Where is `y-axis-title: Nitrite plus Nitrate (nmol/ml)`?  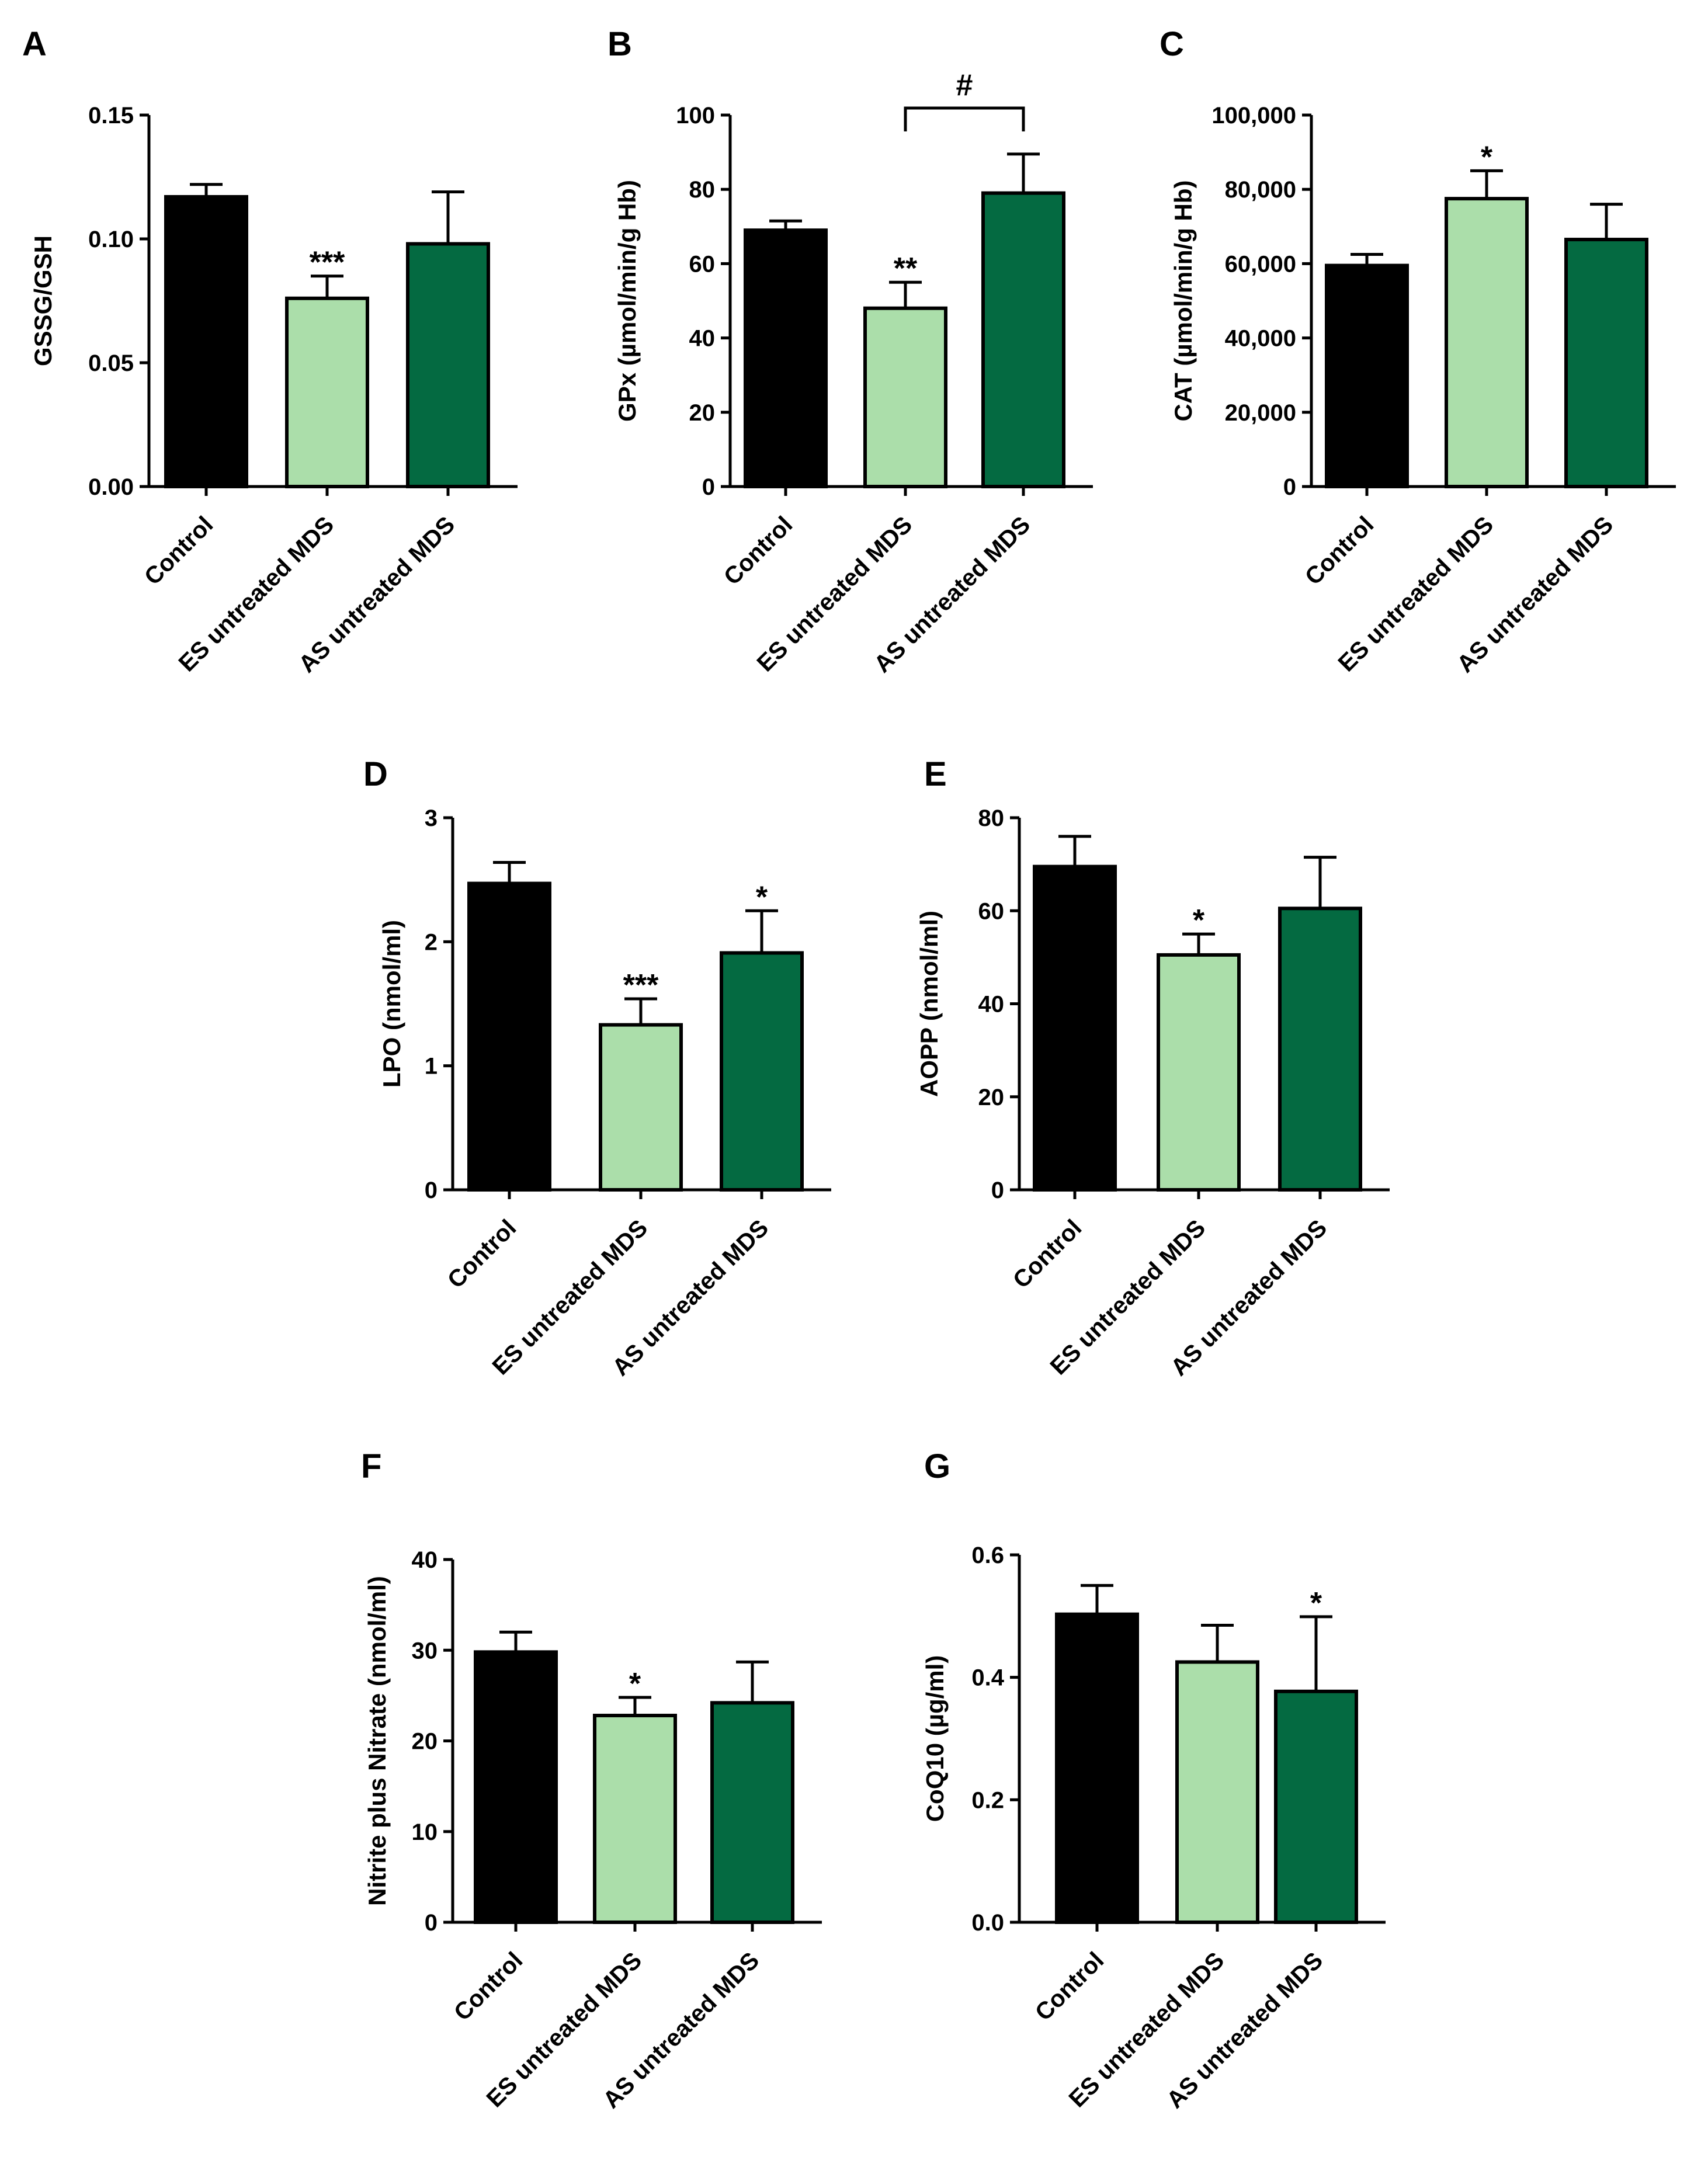
y-axis-title: Nitrite plus Nitrate (nmol/ml) is located at coordinates (377, 1741).